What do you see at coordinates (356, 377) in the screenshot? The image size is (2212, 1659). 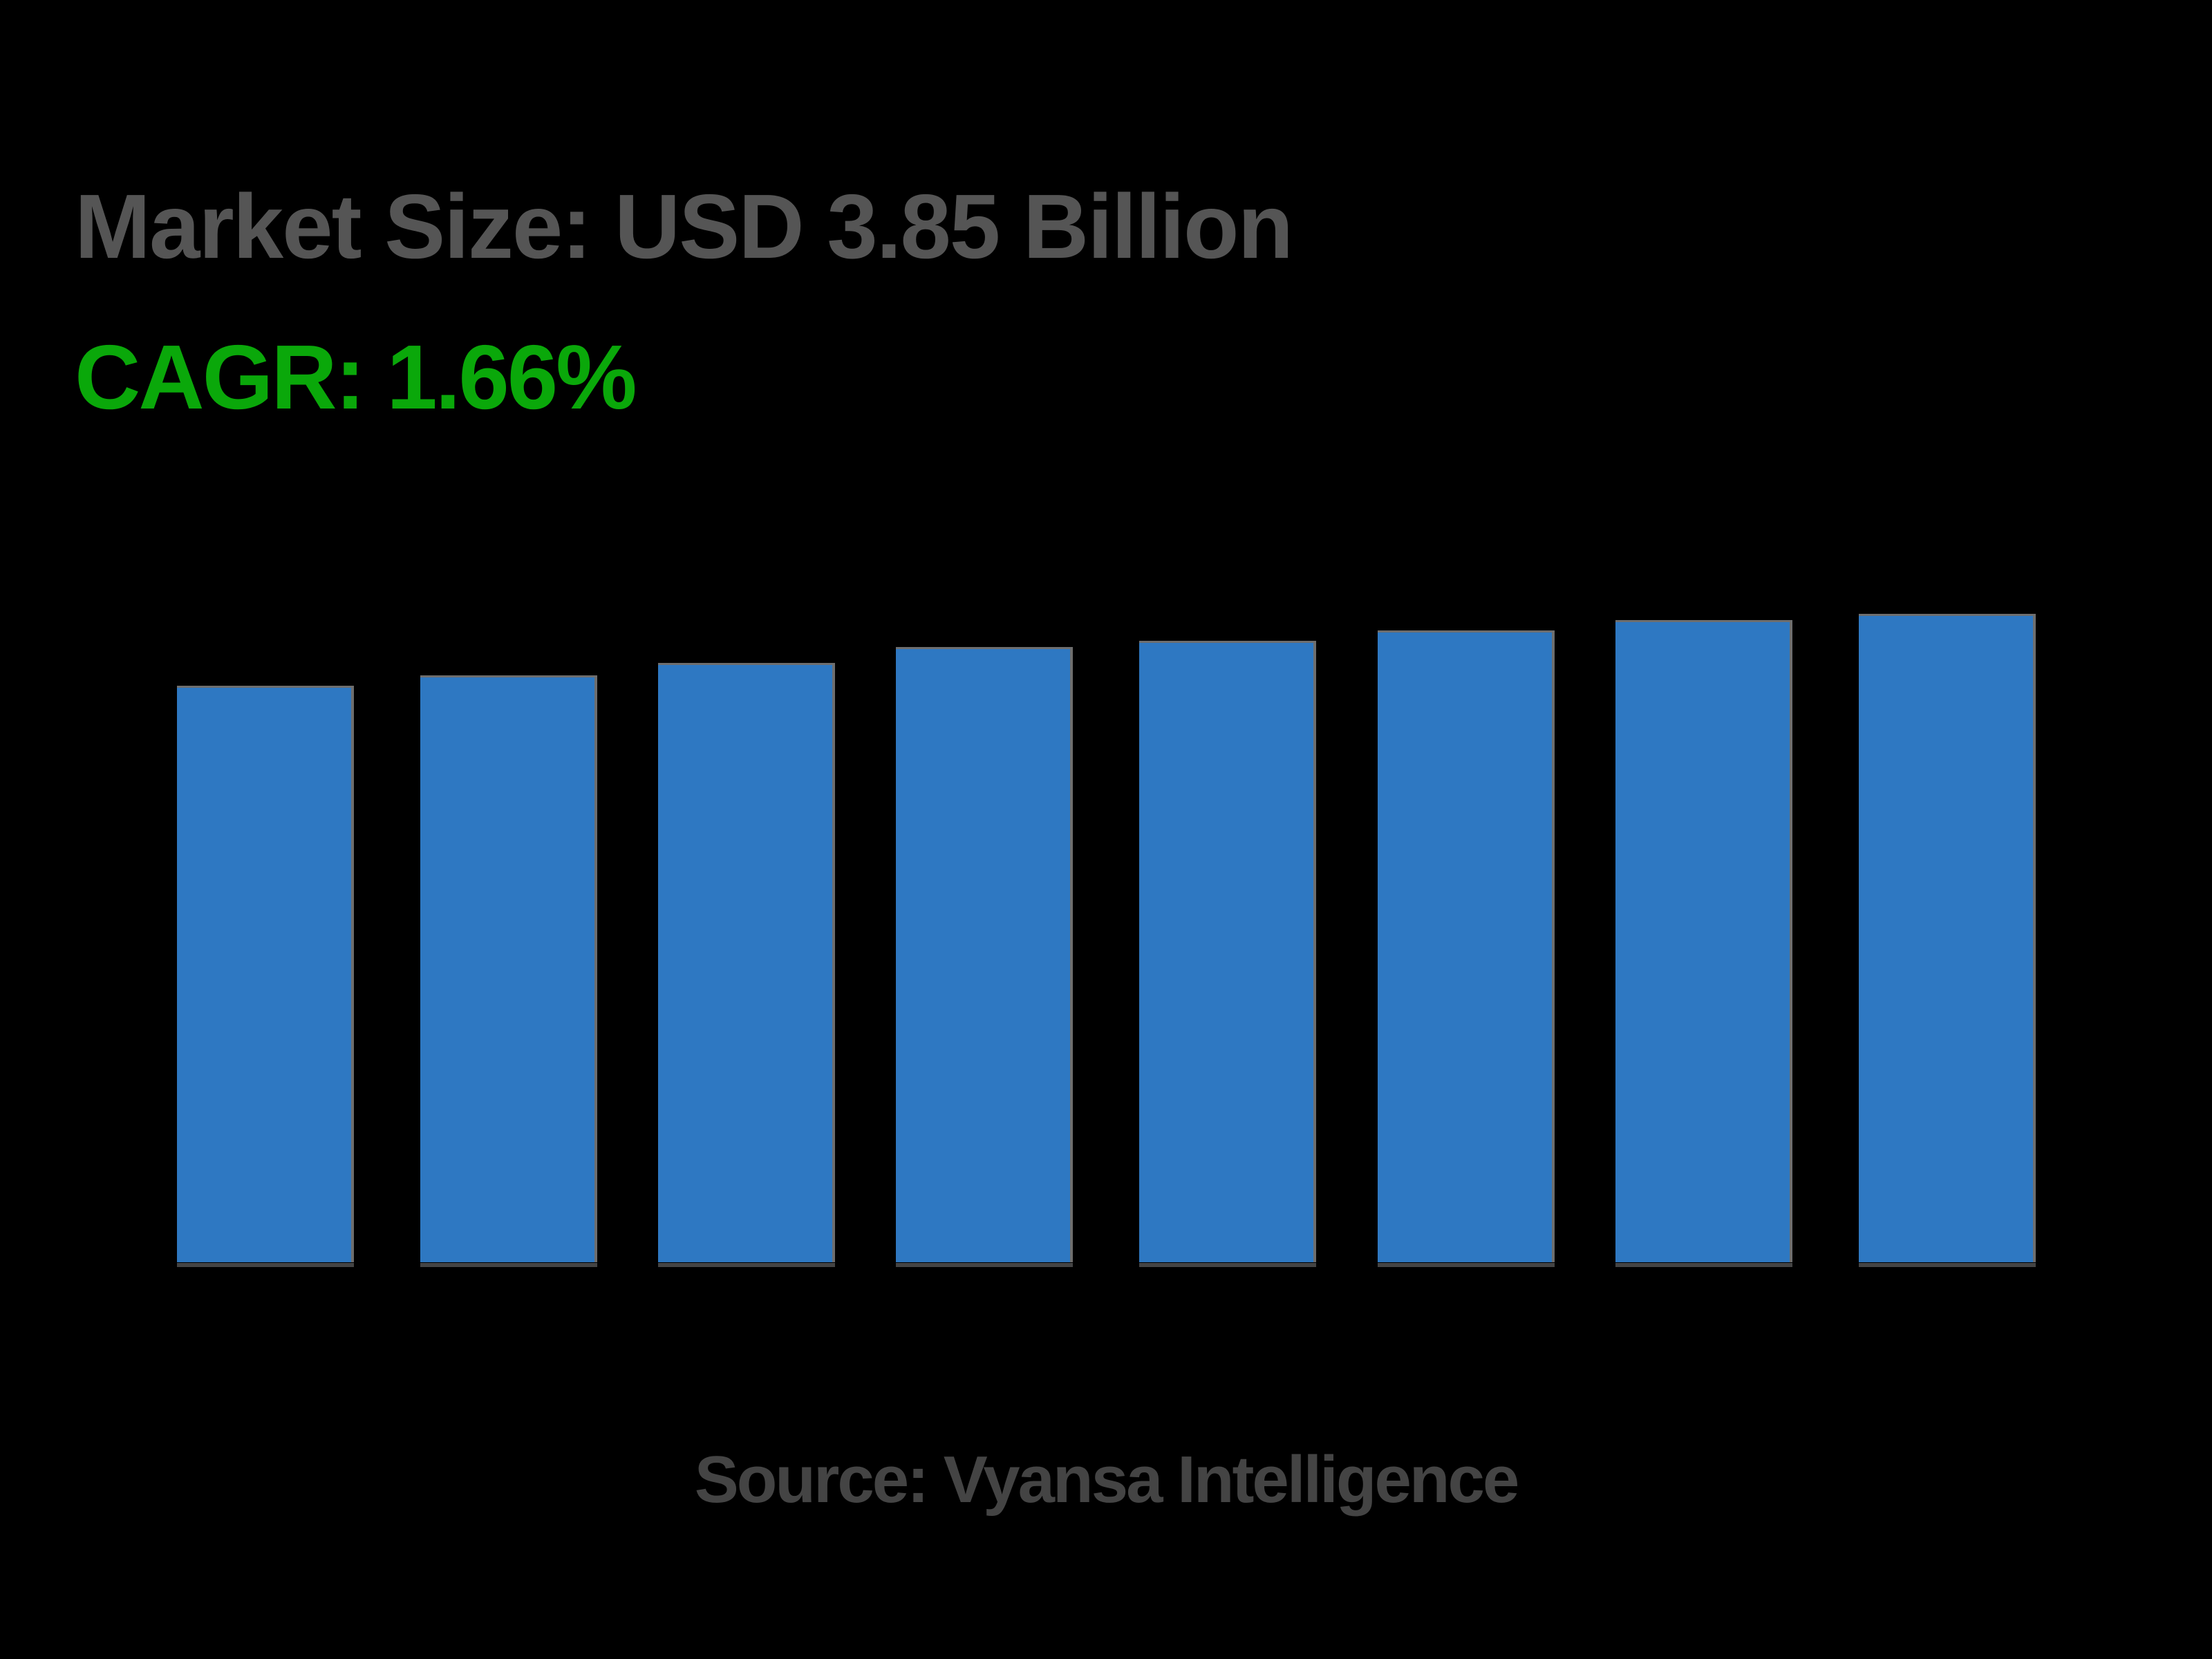 I see `cagr-label: CAGR: 1.66%` at bounding box center [356, 377].